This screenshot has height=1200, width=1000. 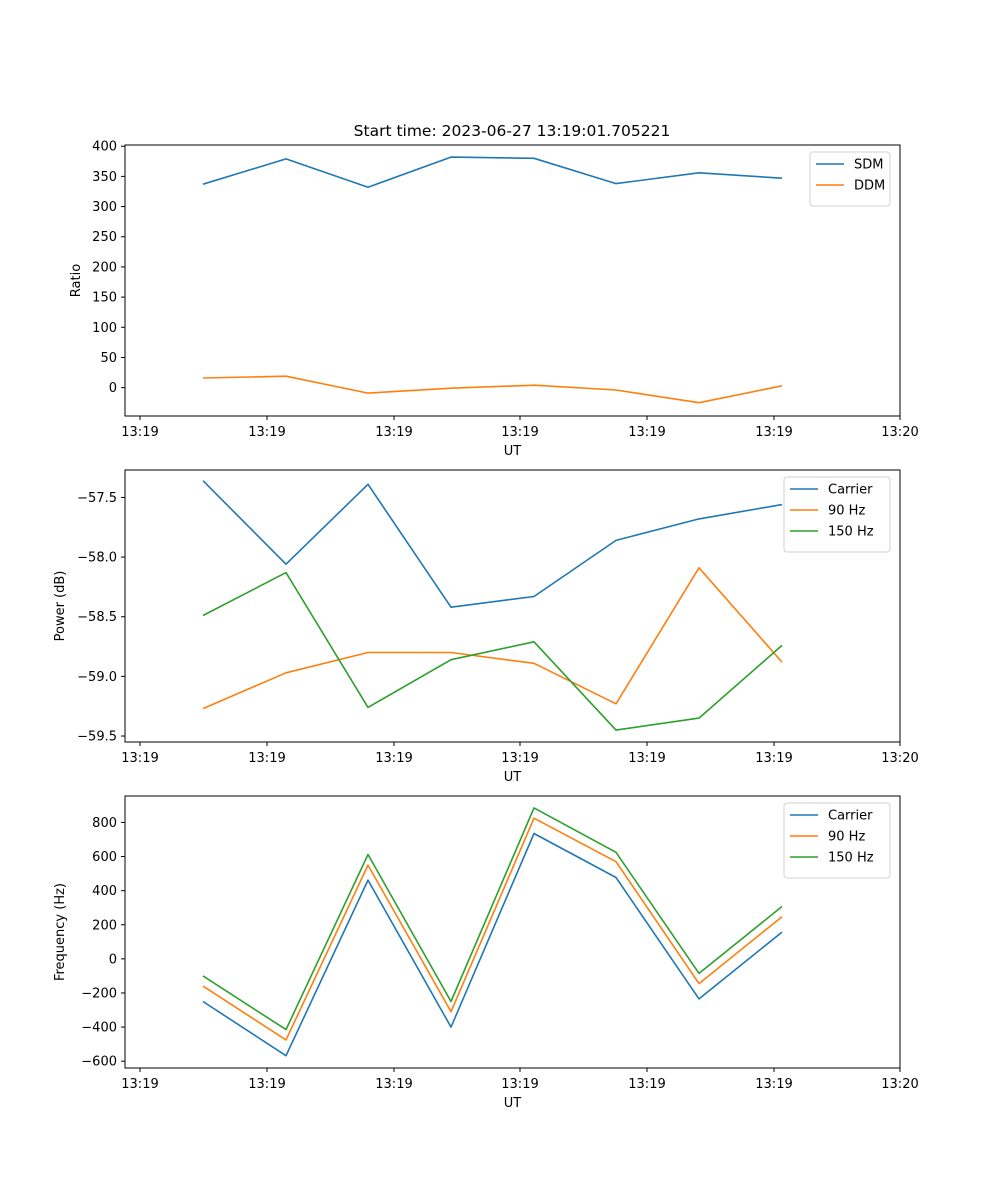 What do you see at coordinates (104, 207) in the screenshot?
I see `y-tick-label: 300` at bounding box center [104, 207].